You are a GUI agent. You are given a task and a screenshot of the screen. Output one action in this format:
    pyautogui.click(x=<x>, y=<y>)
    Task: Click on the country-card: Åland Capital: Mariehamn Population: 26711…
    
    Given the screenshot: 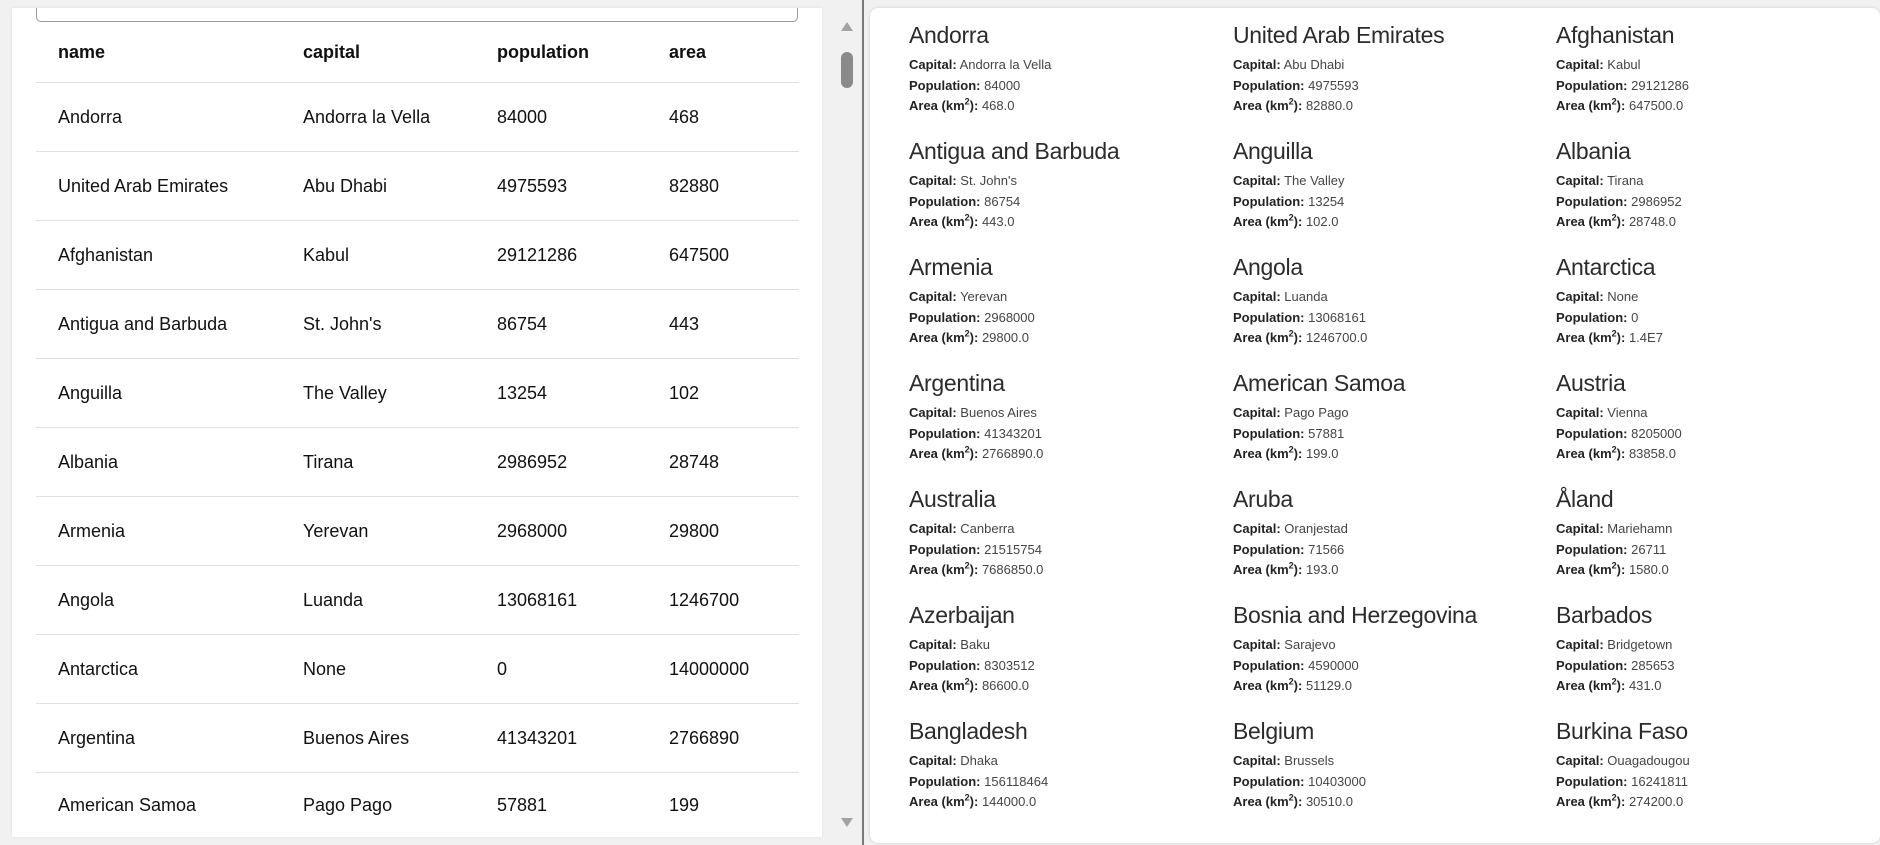 What is the action you would take?
    pyautogui.click(x=1716, y=543)
    